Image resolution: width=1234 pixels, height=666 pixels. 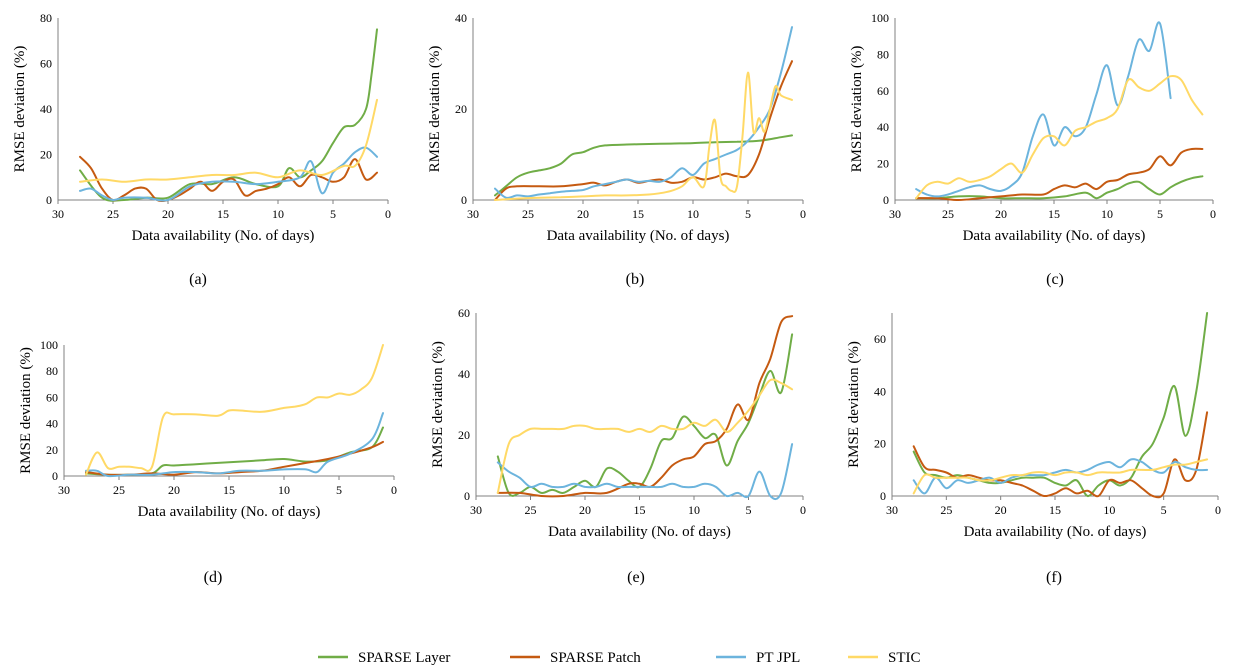 I want to click on legend: SPARSE Layer SPARSE Patch PT JPL STIC, so click(x=619, y=658).